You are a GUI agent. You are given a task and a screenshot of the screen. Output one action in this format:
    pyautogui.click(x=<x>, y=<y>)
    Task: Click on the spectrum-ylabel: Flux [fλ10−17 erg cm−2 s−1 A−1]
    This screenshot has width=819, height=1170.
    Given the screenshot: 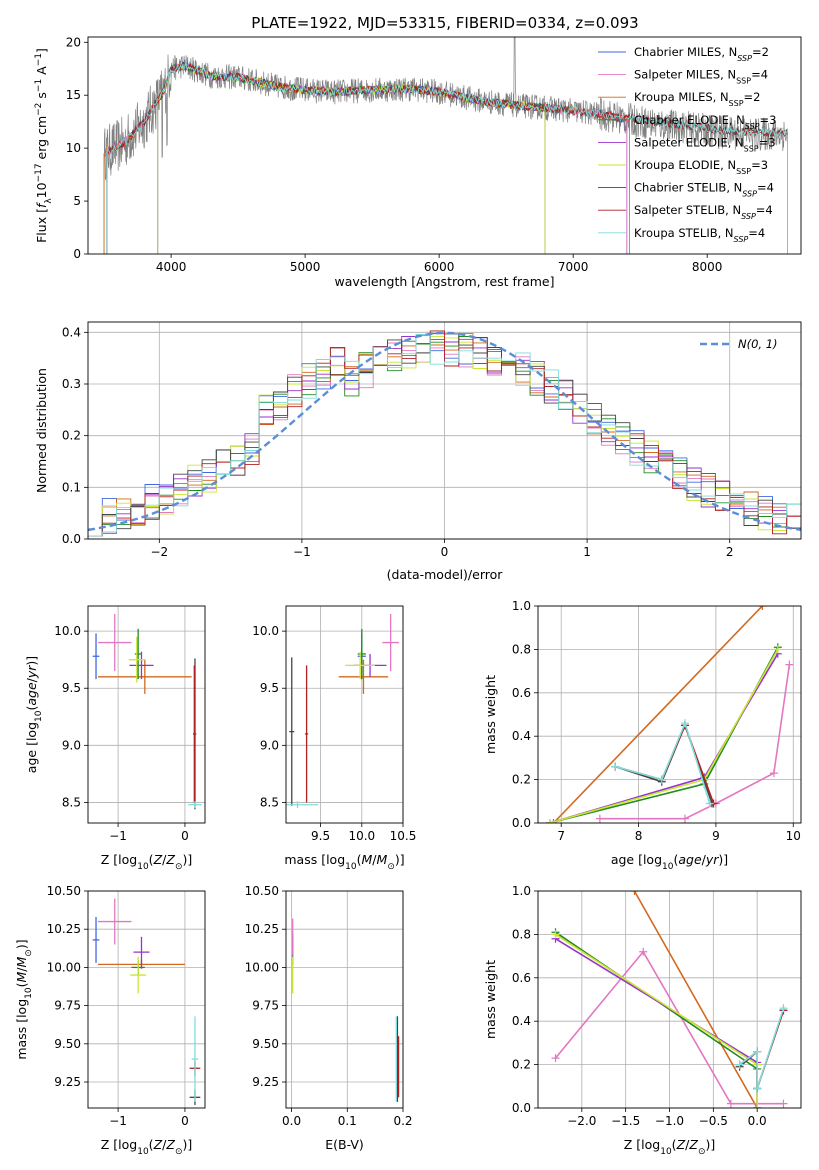 What is the action you would take?
    pyautogui.click(x=44, y=145)
    